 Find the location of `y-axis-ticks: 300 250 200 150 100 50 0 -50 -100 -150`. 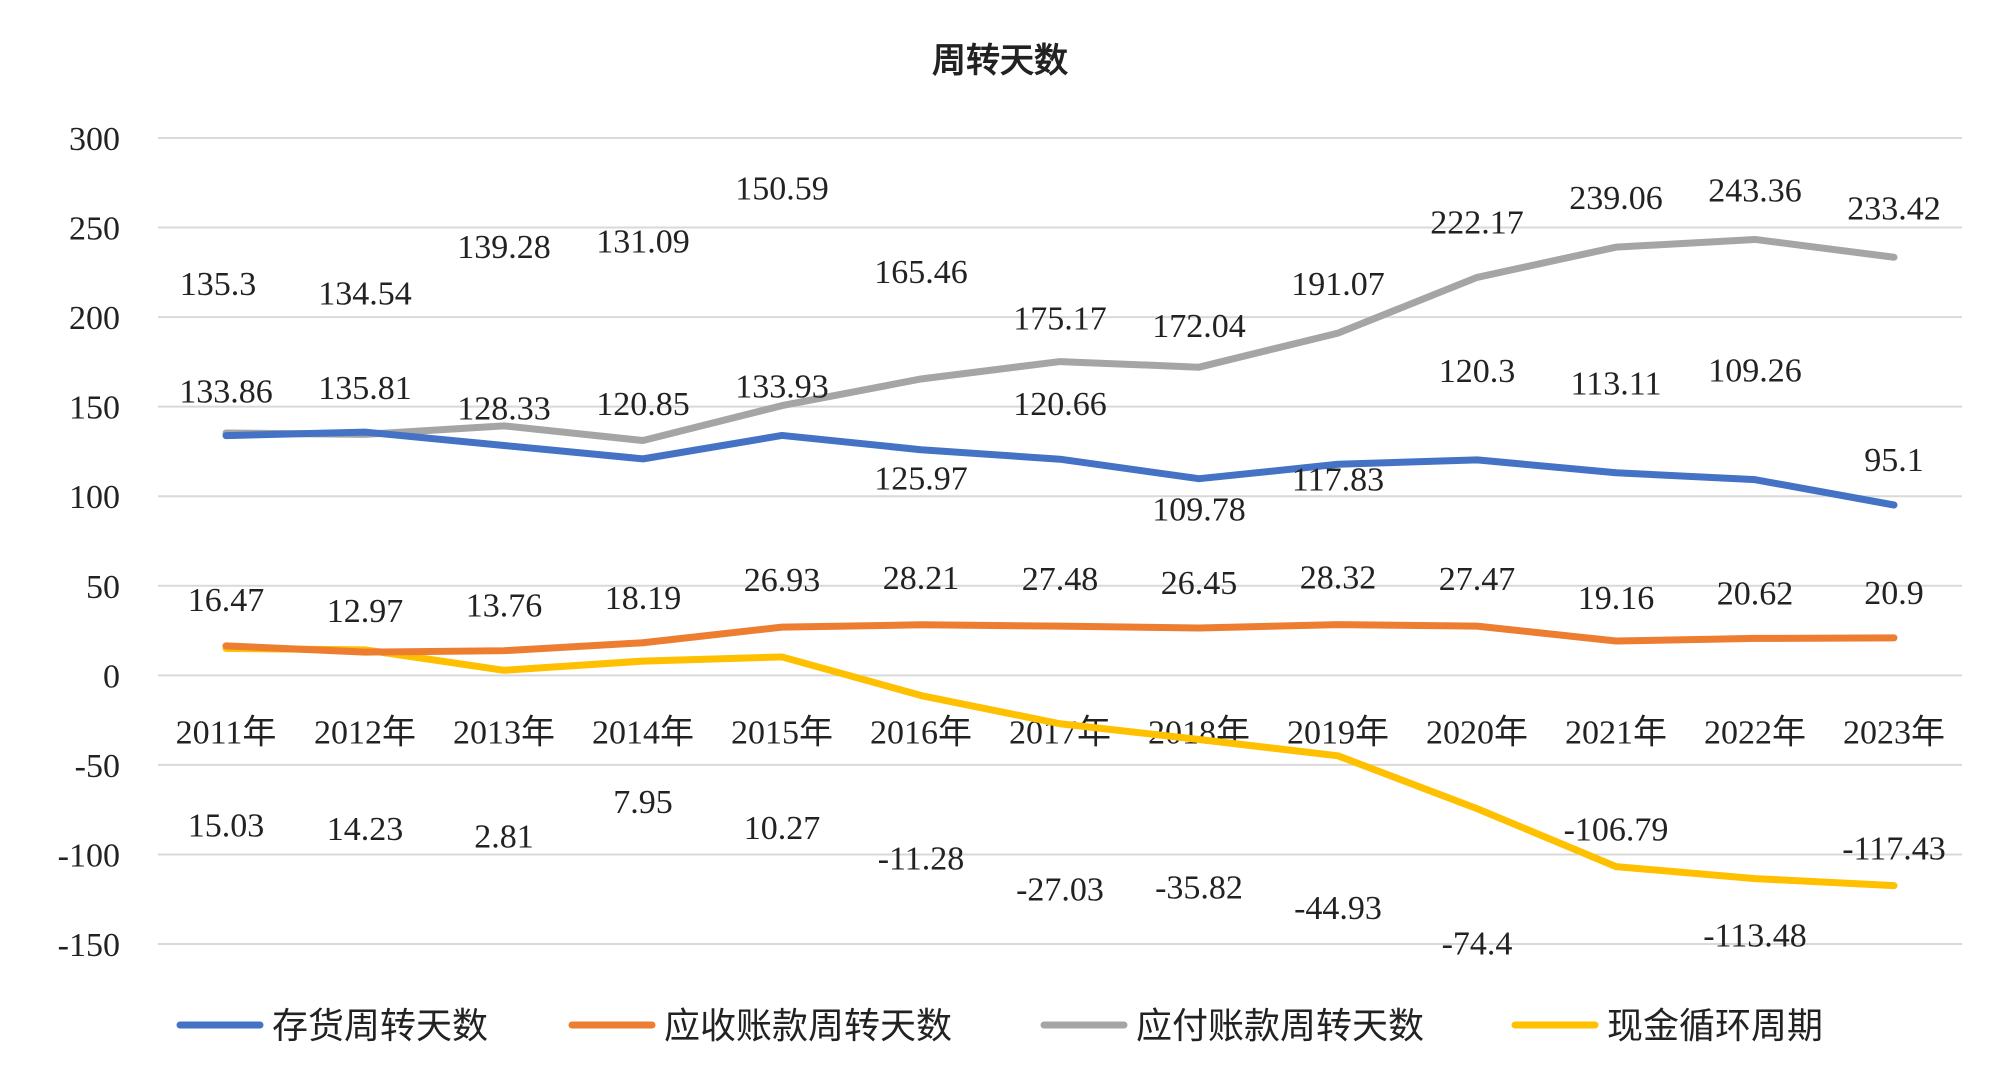

y-axis-ticks: 300 250 200 150 100 50 0 -50 -100 -150 is located at coordinates (89, 542).